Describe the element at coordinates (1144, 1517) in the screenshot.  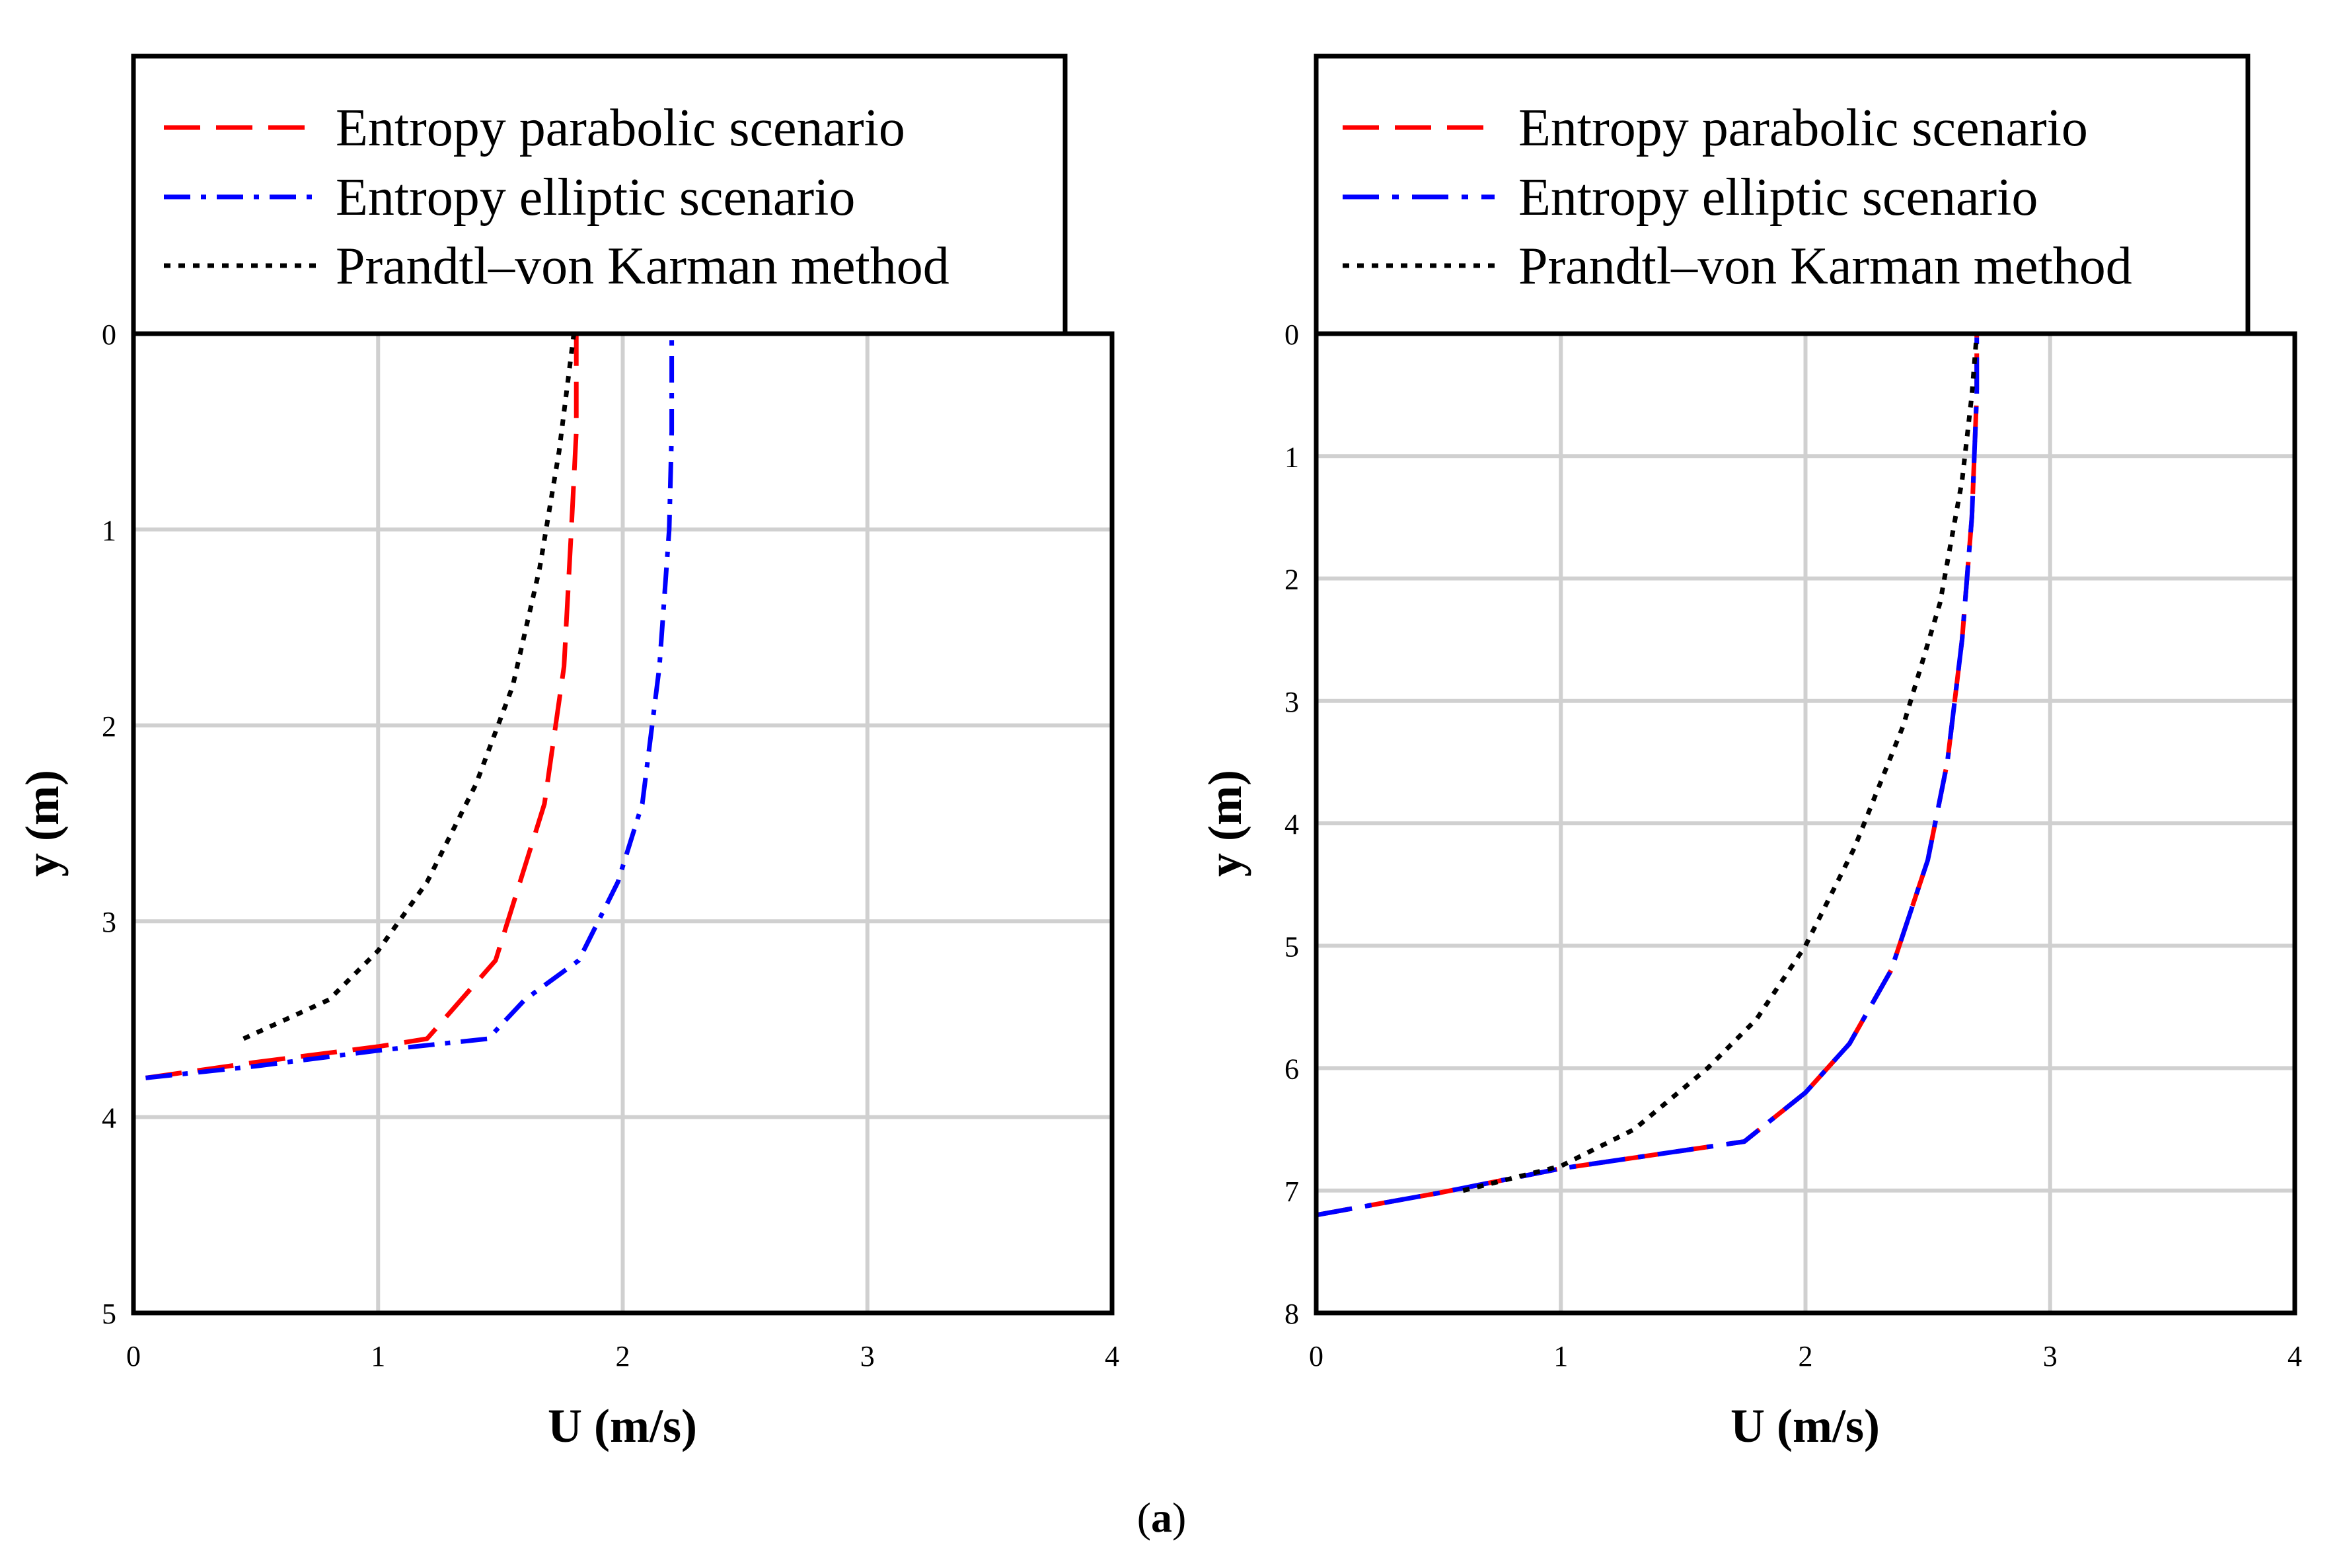
I see `caption-open-paren: (` at that location.